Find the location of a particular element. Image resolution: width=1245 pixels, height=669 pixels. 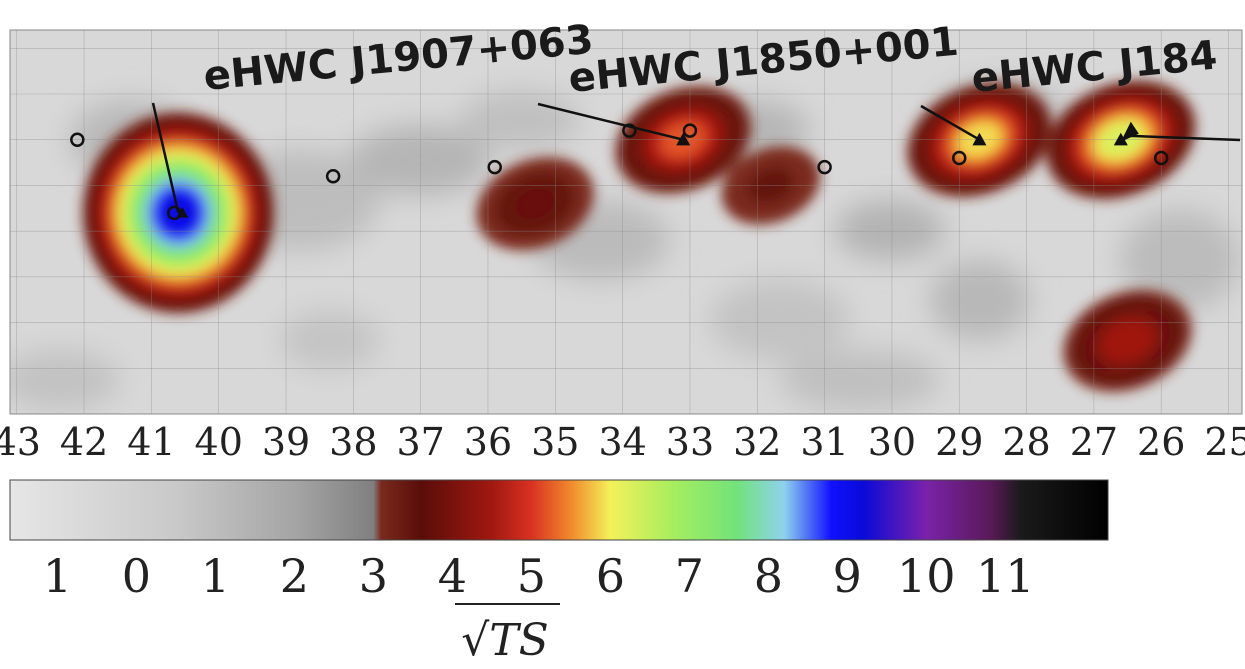

colorbar-label: √TS is located at coordinates (505, 639).